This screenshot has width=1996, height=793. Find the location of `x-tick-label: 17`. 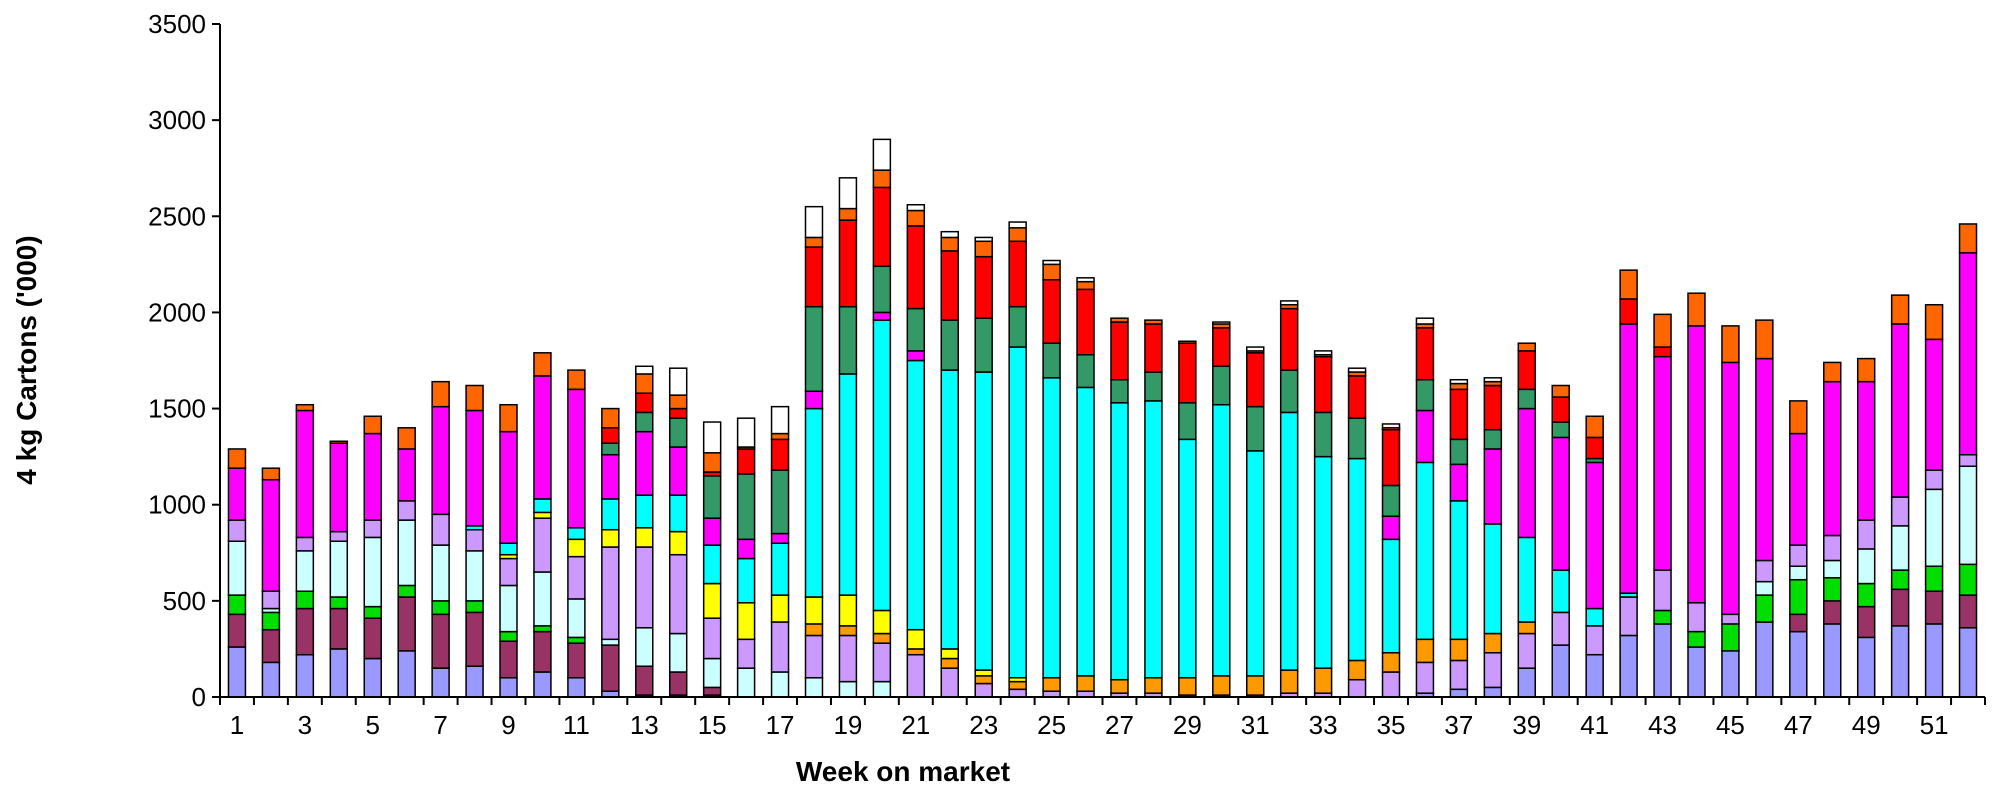

x-tick-label: 17 is located at coordinates (780, 725).